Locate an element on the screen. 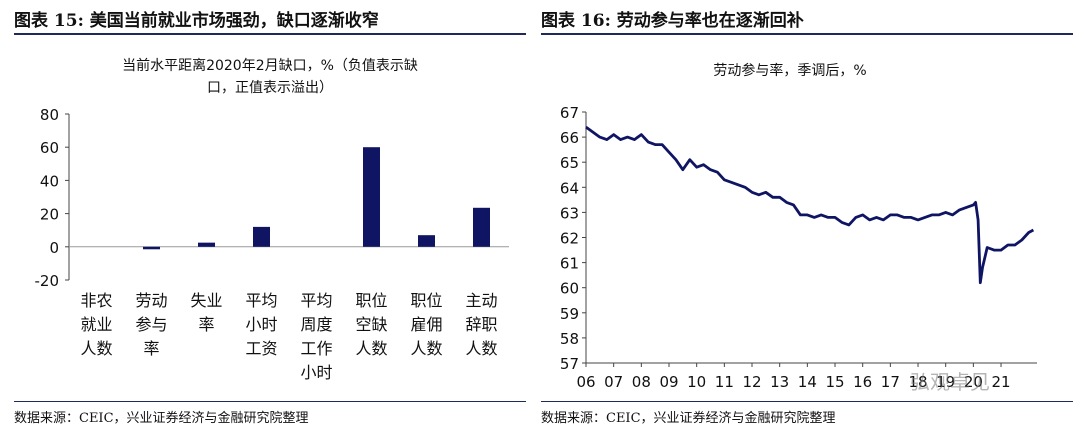 The height and width of the screenshot is (428, 1080). watermark-text: 弘观卓见 is located at coordinates (950, 382).